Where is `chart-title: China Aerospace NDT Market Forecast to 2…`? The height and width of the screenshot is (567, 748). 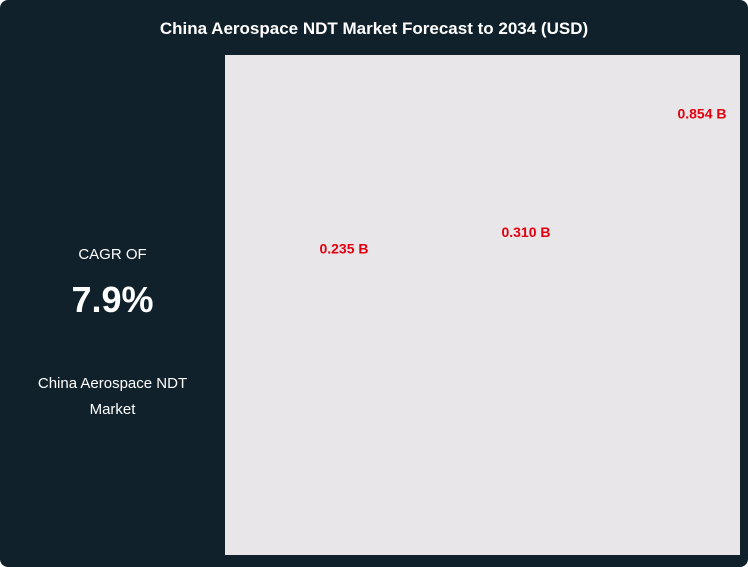
chart-title: China Aerospace NDT Market Forecast to 2… is located at coordinates (374, 28).